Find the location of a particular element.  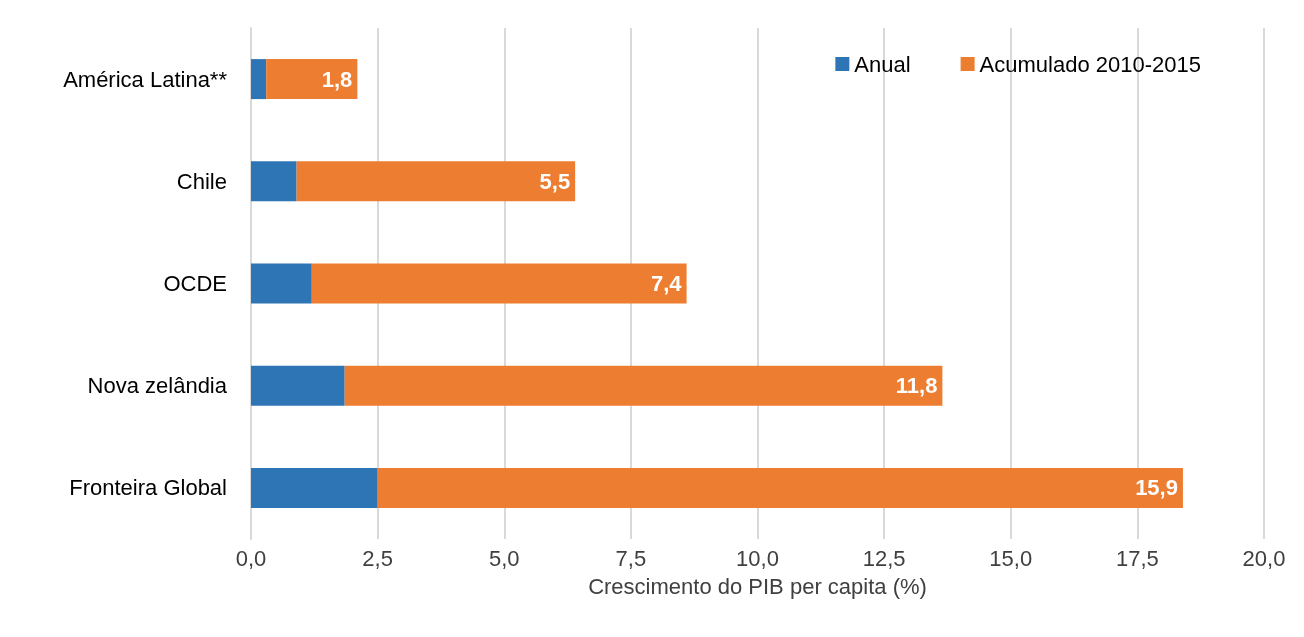

x-tick-label: 10,0 is located at coordinates (757, 558).